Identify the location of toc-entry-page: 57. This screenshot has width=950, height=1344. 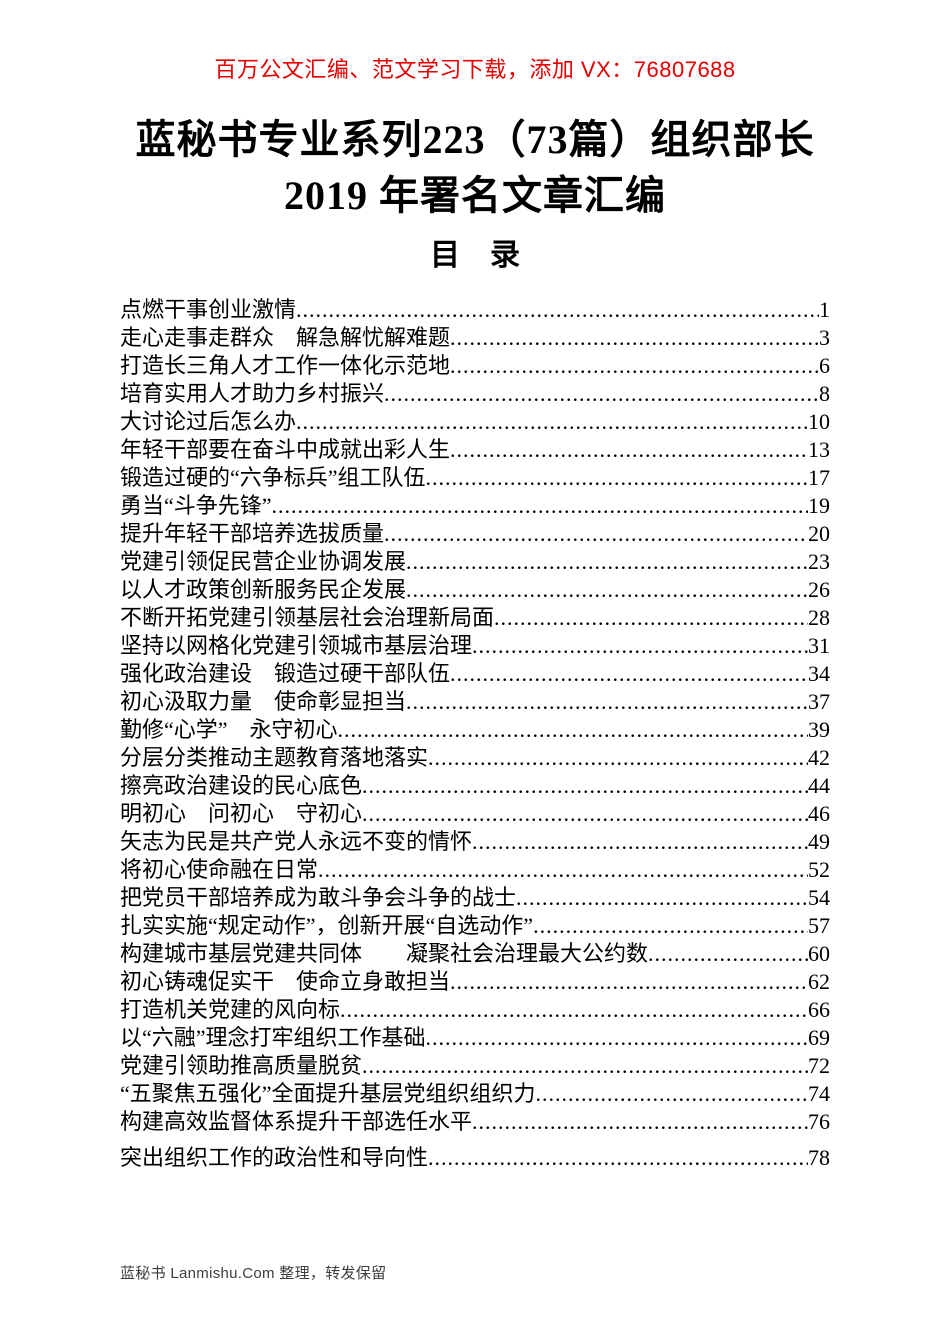
(819, 925).